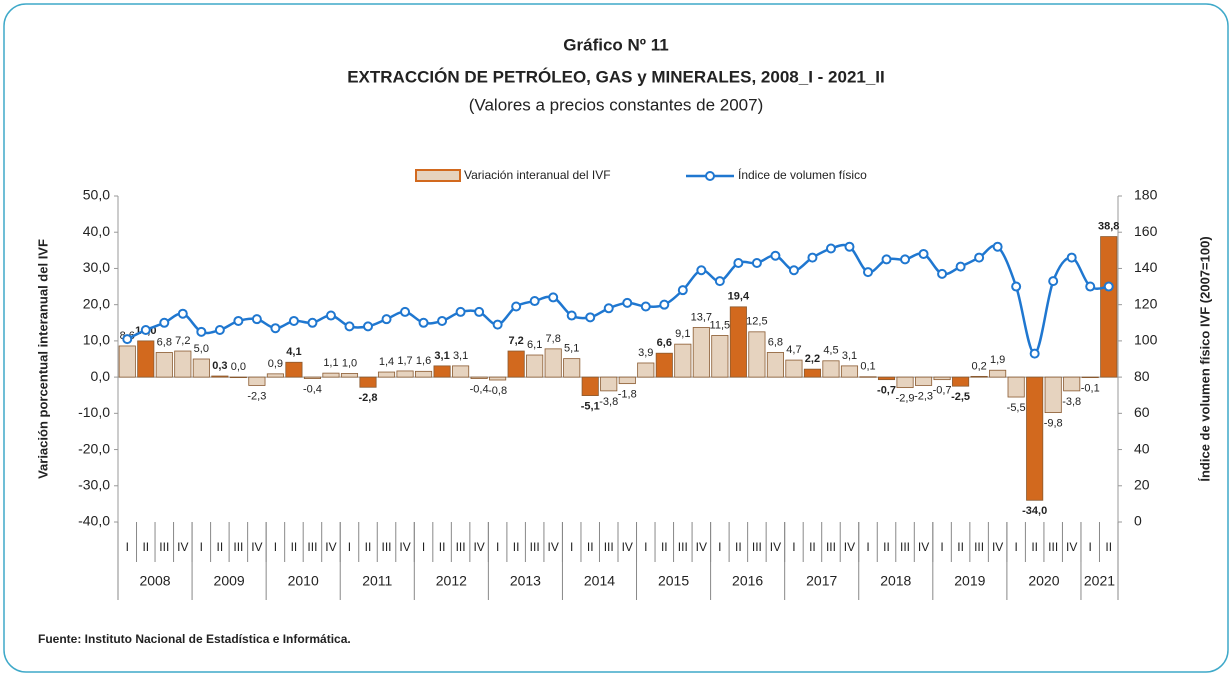  I want to click on value-label: 4,5, so click(830, 351).